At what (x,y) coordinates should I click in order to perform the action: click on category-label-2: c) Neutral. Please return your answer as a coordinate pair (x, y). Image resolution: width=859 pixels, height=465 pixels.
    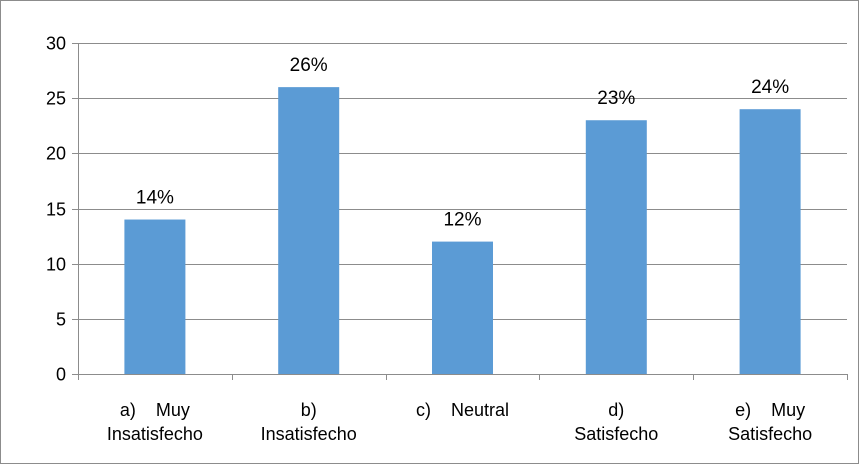
    Looking at the image, I should click on (462, 410).